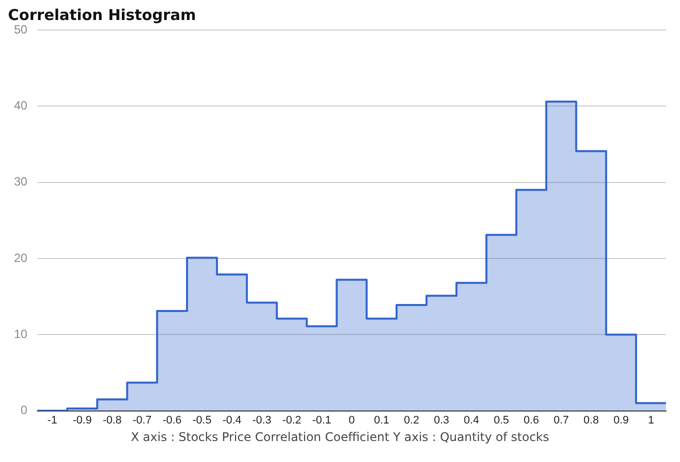 The width and height of the screenshot is (680, 462). Describe the element at coordinates (351, 420) in the screenshot. I see `x-tick-label: 0` at that location.